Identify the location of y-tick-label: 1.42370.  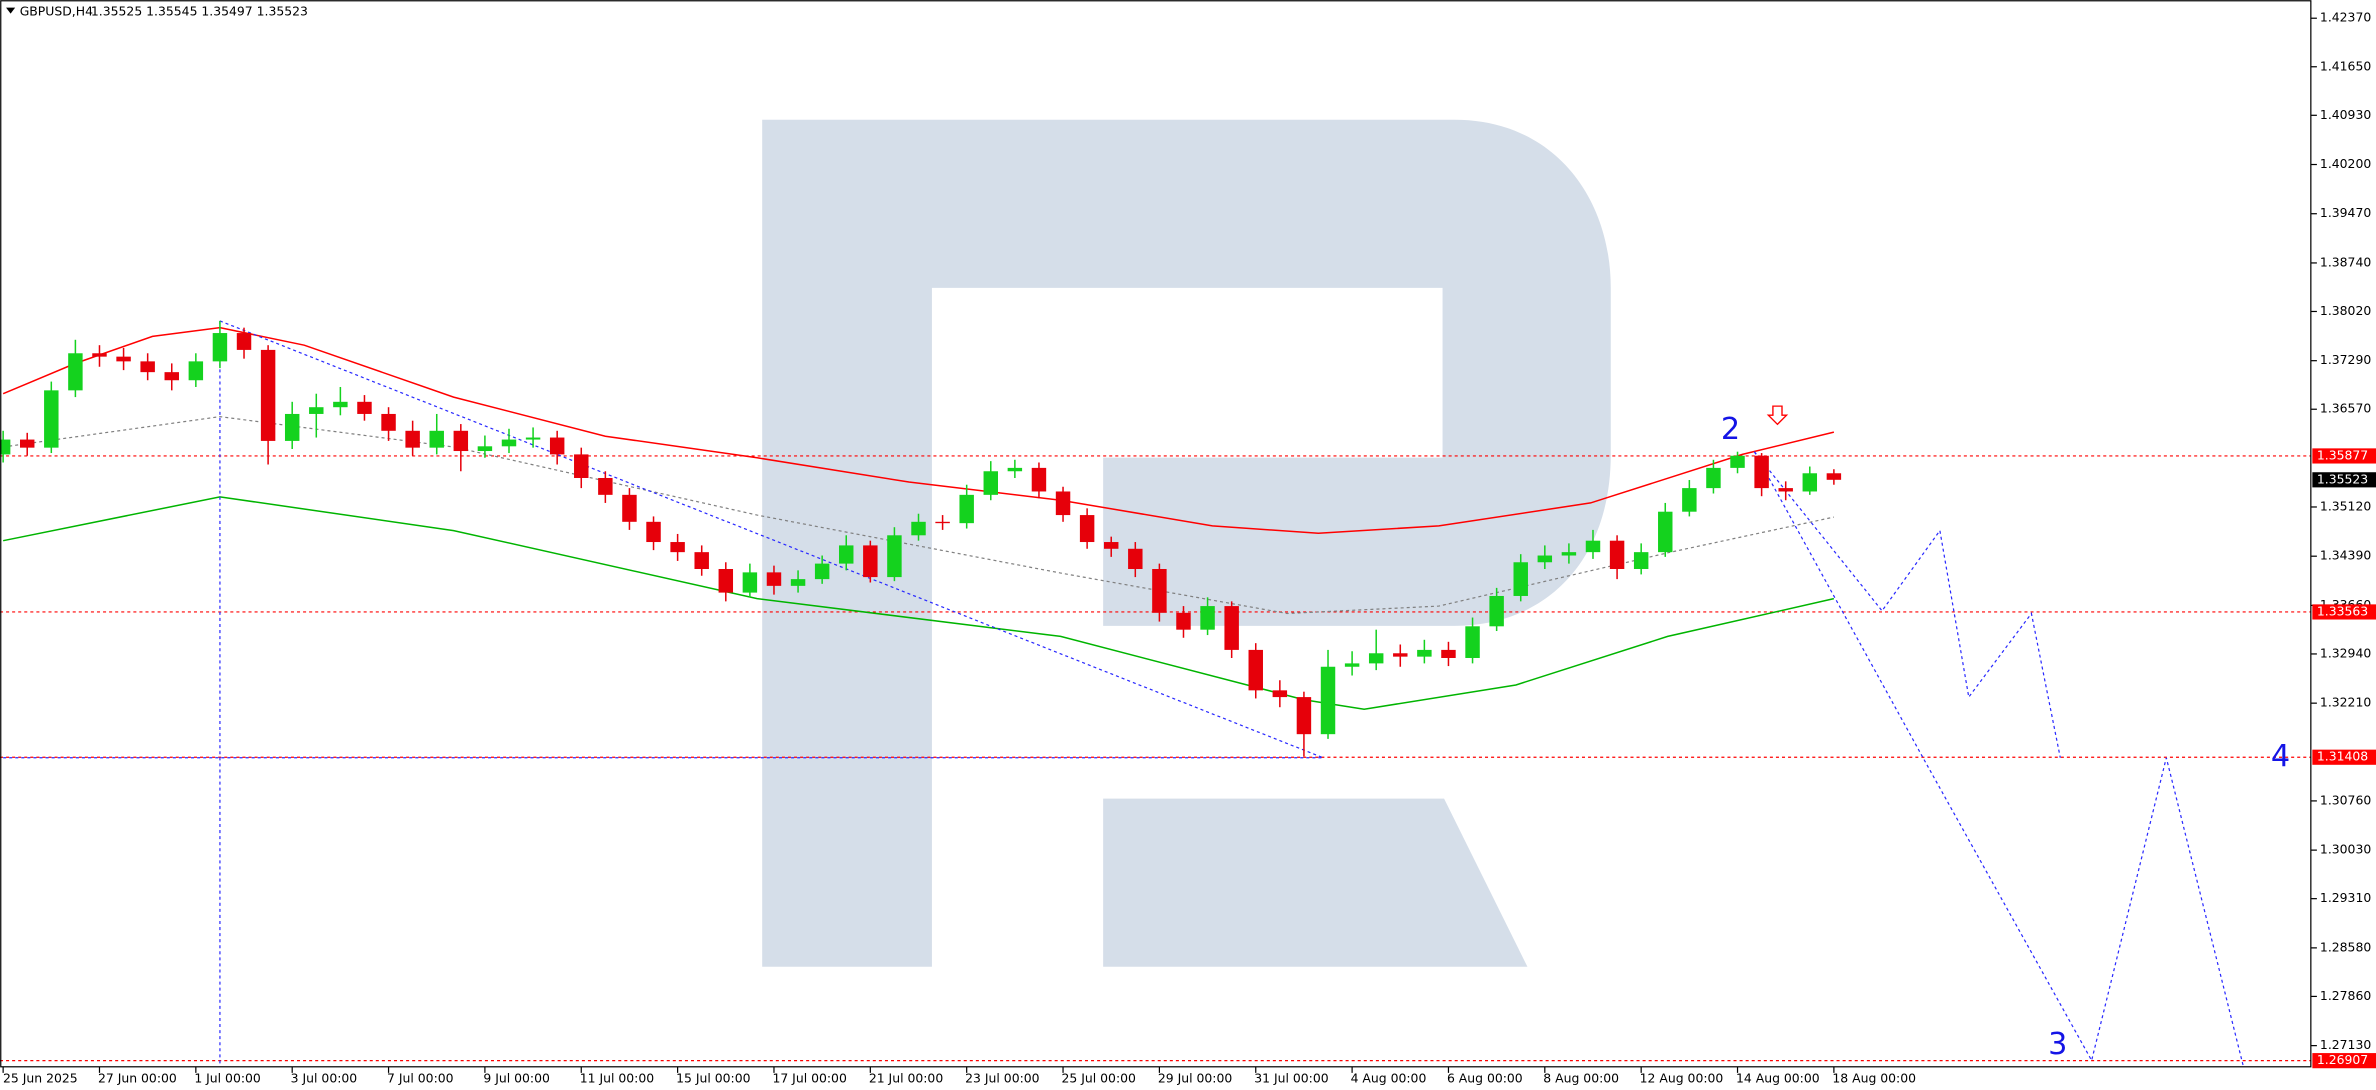
(2345, 17).